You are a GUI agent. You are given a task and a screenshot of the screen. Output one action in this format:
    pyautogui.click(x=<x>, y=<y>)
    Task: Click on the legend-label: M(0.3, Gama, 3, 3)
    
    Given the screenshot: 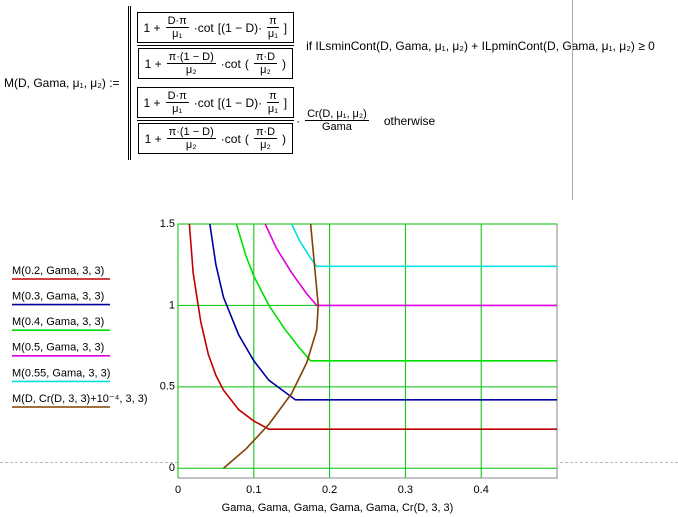 What is the action you would take?
    pyautogui.click(x=58, y=297)
    